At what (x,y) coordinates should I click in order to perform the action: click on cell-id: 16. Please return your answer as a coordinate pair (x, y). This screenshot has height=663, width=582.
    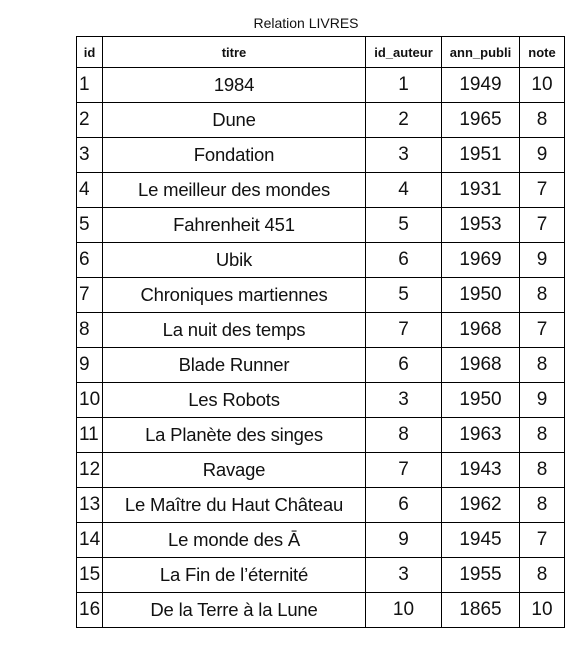
    Looking at the image, I should click on (89, 610).